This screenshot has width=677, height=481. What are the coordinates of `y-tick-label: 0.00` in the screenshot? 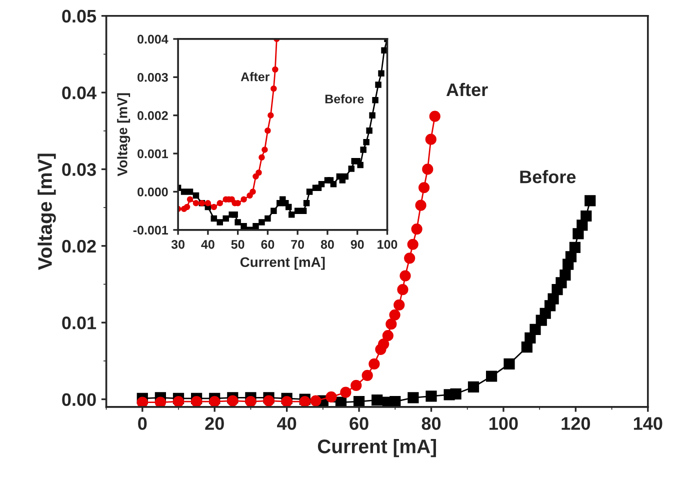 It's located at (79, 399).